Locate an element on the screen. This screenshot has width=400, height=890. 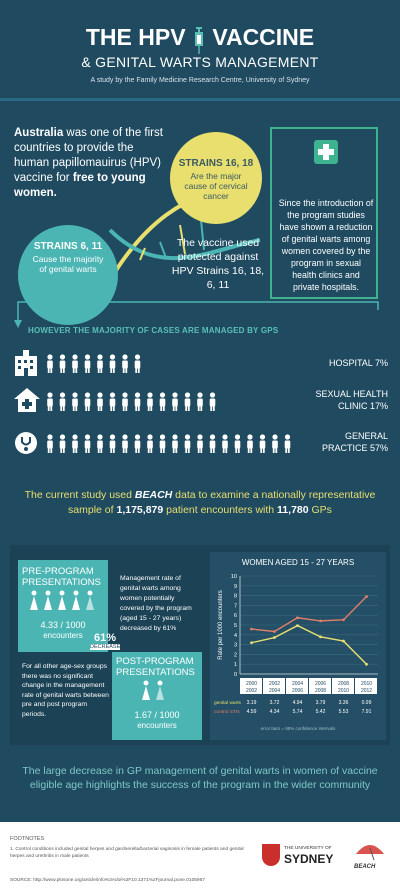
intro-text-b: to young women. is located at coordinates (80, 185).